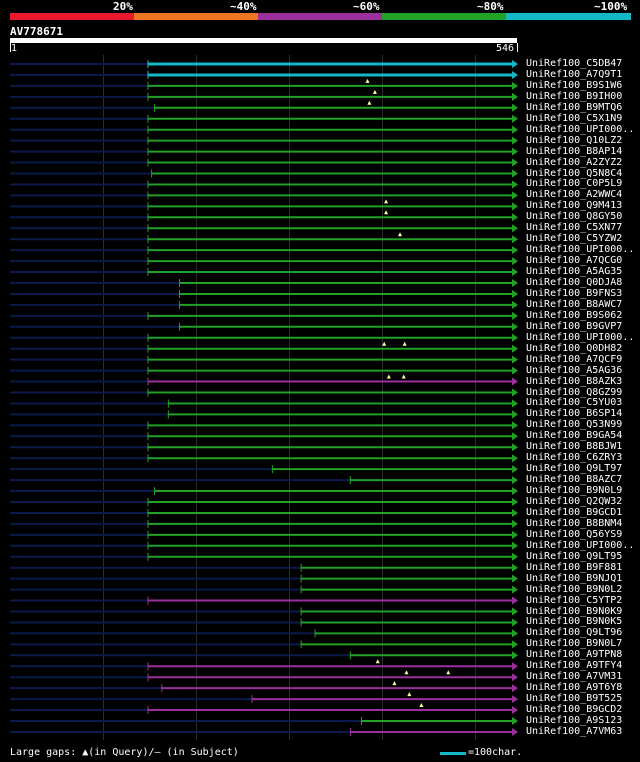  I want to click on hit-label: UniRef100_C5X1N9, so click(574, 118).